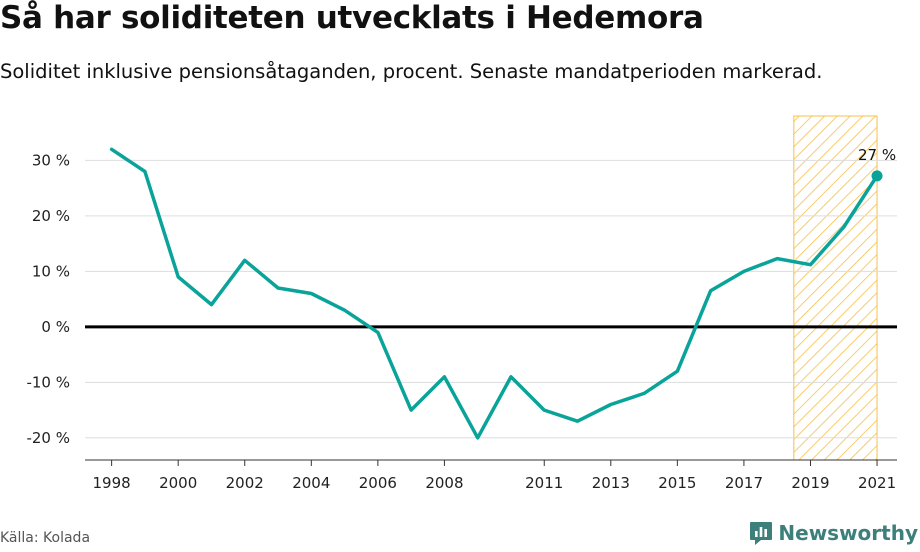  What do you see at coordinates (48, 438) in the screenshot?
I see `y-tick-label: -20 %` at bounding box center [48, 438].